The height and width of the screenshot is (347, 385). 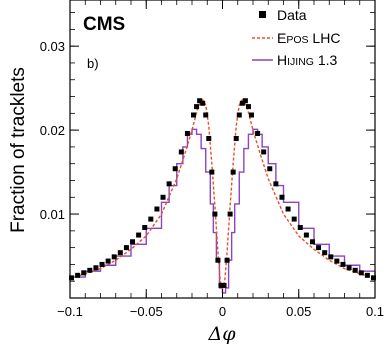 What do you see at coordinates (93, 63) in the screenshot?
I see `panel-label: b)` at bounding box center [93, 63].